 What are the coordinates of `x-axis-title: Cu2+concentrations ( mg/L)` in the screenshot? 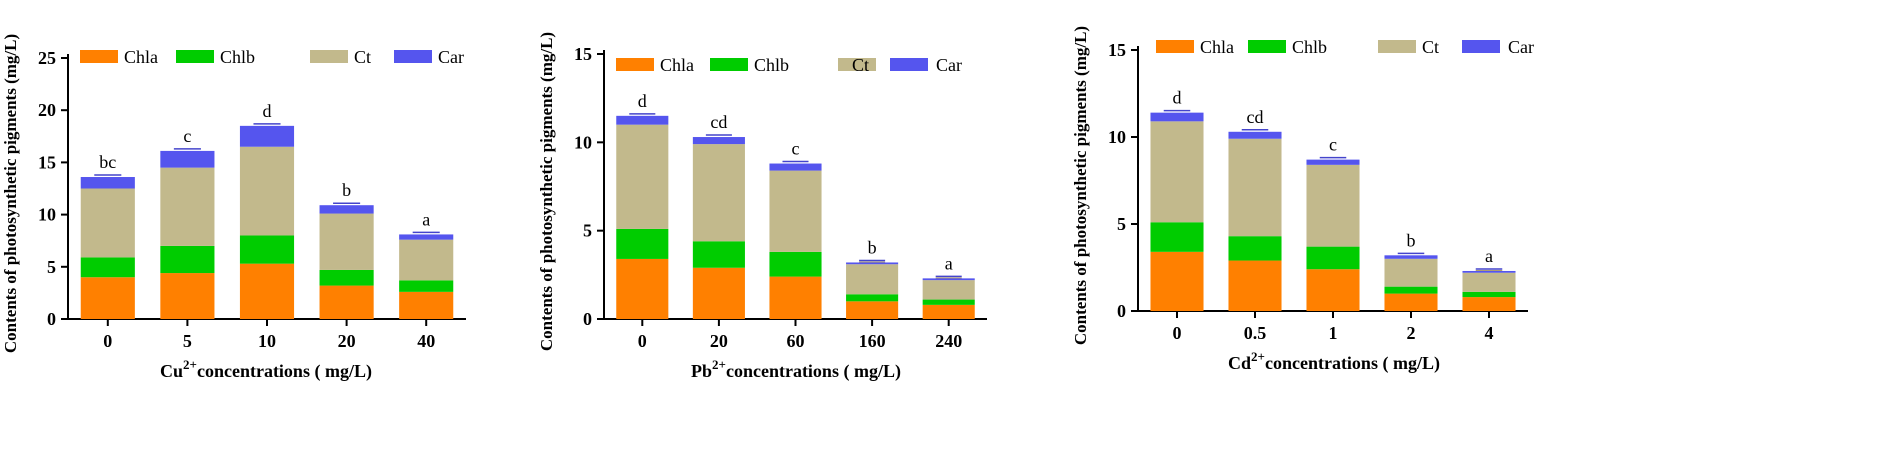 It's located at (266, 369).